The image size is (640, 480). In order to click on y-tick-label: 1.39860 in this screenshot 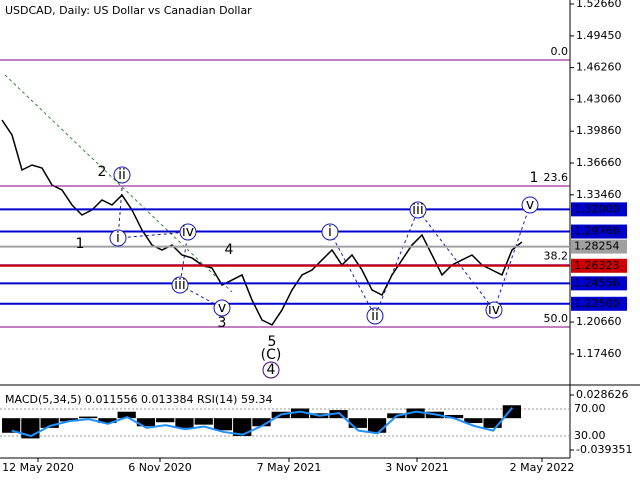, I will do `click(599, 130)`.